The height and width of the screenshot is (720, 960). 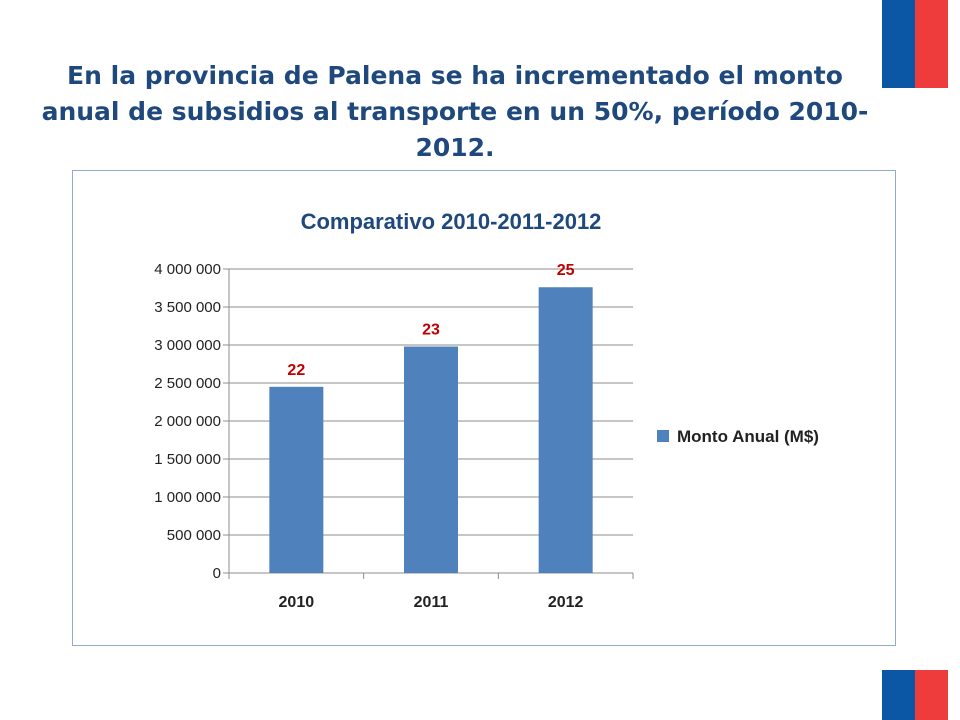 What do you see at coordinates (431, 602) in the screenshot?
I see `x-tick-label: 2011` at bounding box center [431, 602].